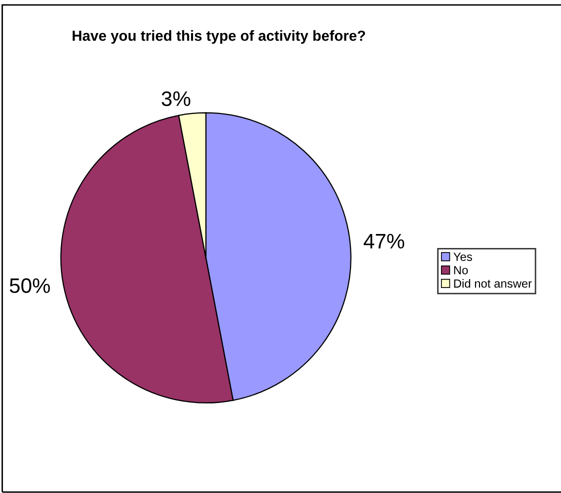  Describe the element at coordinates (176, 98) in the screenshot. I see `data-label: 3%` at that location.